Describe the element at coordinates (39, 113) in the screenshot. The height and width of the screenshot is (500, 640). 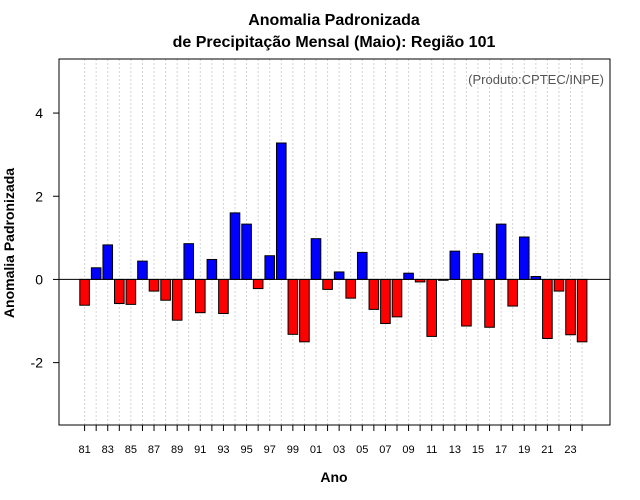
I see `y-tick-label: 4` at that location.